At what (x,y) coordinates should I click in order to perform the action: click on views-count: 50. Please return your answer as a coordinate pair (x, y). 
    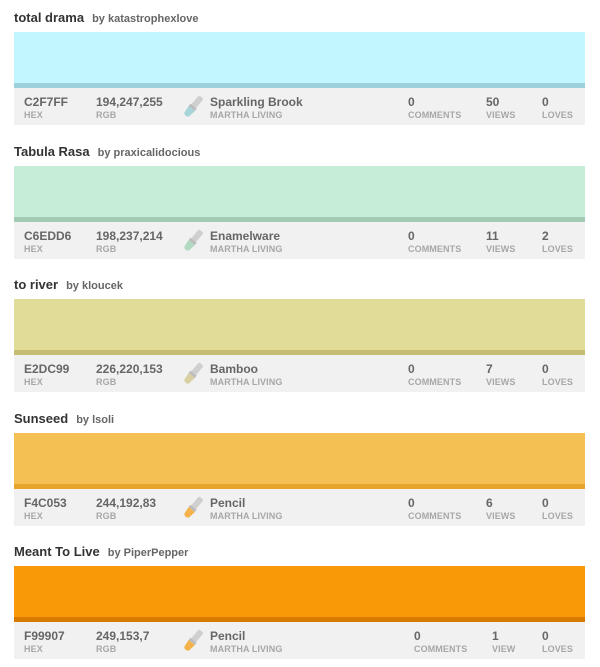
    Looking at the image, I should click on (493, 102).